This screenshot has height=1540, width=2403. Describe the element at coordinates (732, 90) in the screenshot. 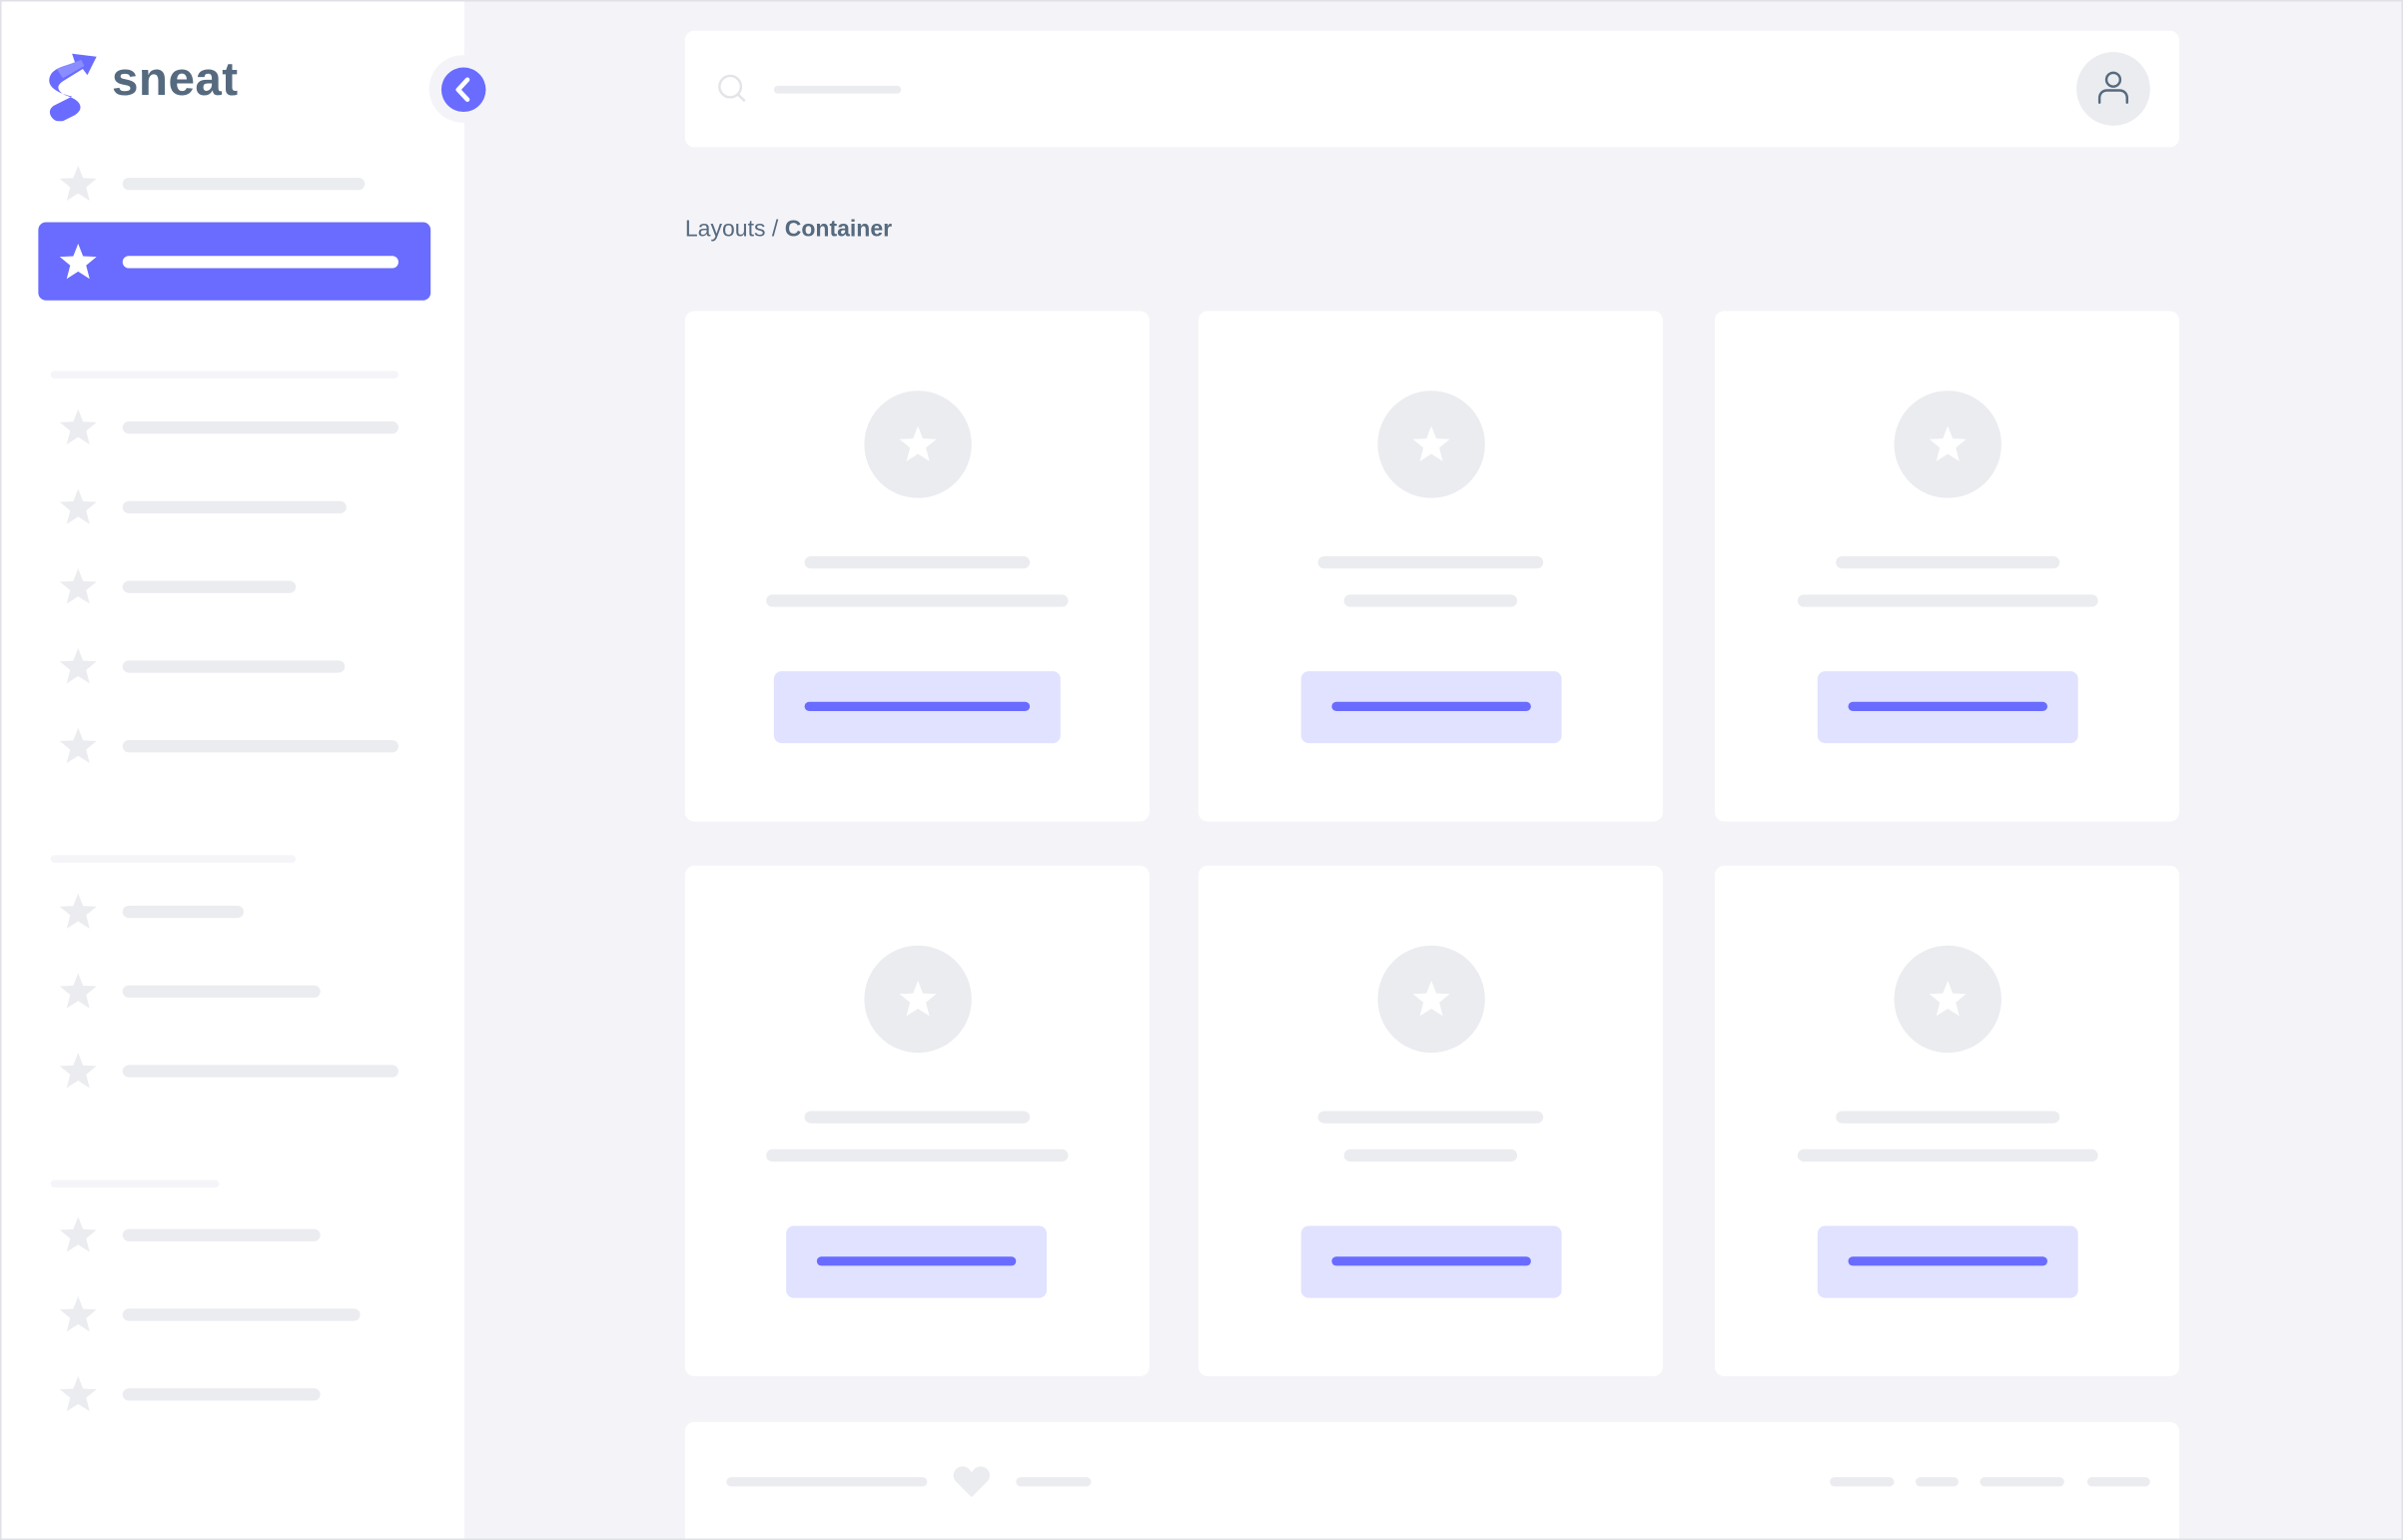

I see `search-icon` at that location.